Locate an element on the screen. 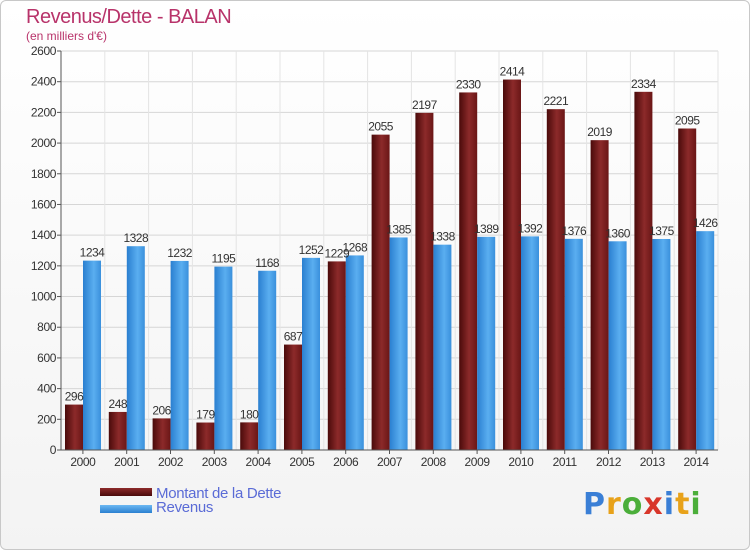  data-label-dette: 2095 is located at coordinates (688, 120).